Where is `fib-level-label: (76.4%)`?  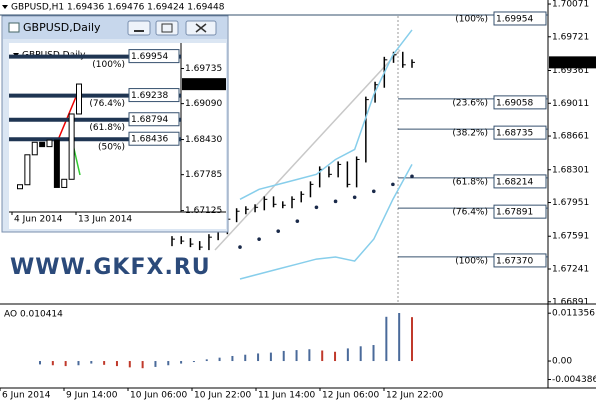
fib-level-label: (76.4%) is located at coordinates (470, 213).